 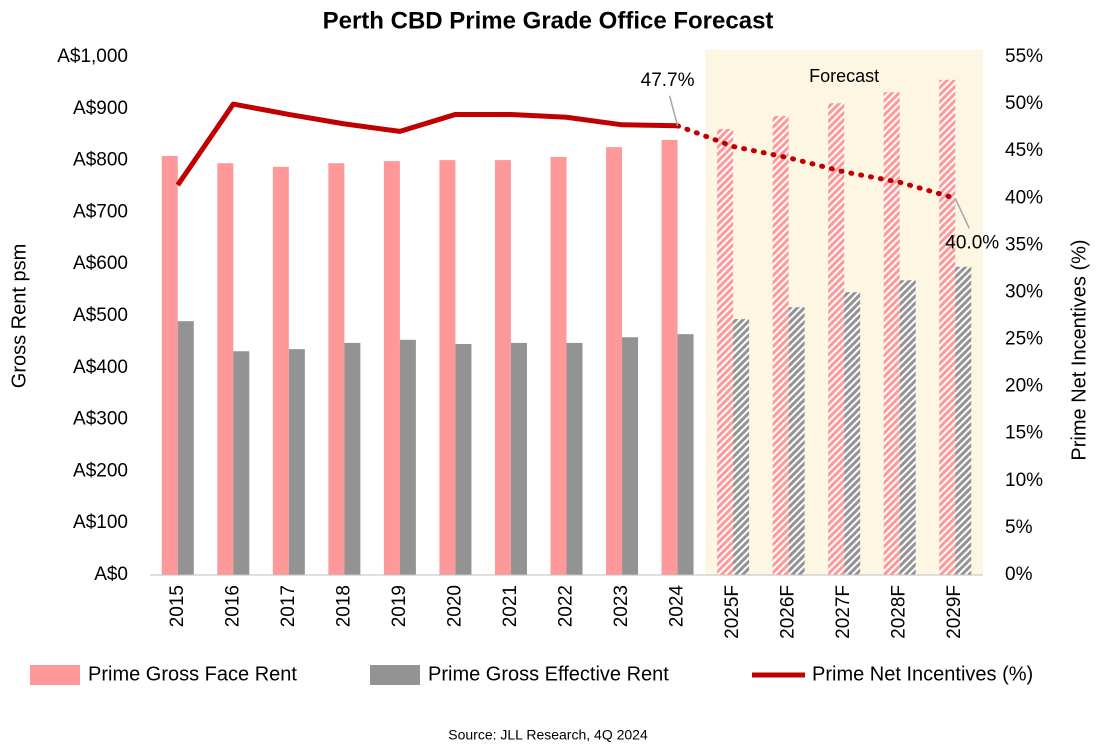 I want to click on y2-tick-label: 50%, so click(x=1024, y=103).